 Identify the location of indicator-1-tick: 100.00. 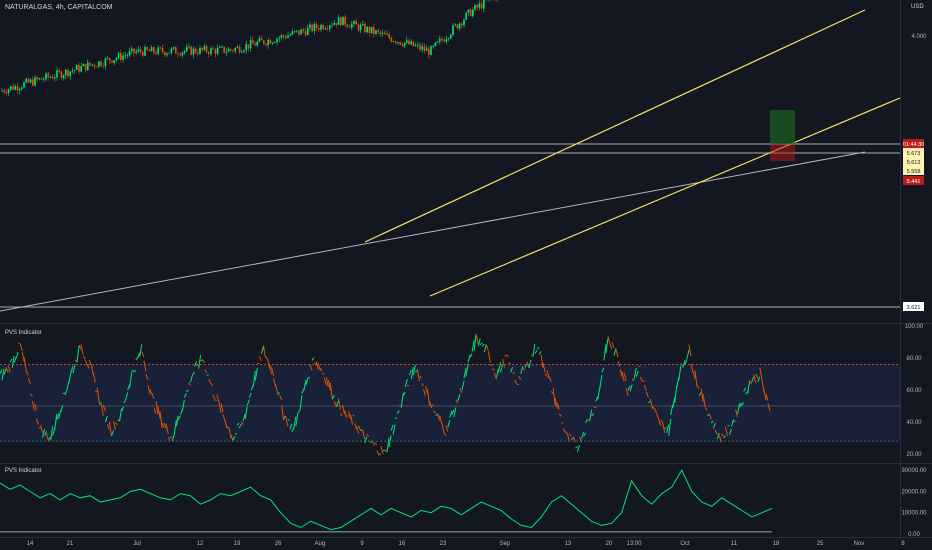
(914, 327).